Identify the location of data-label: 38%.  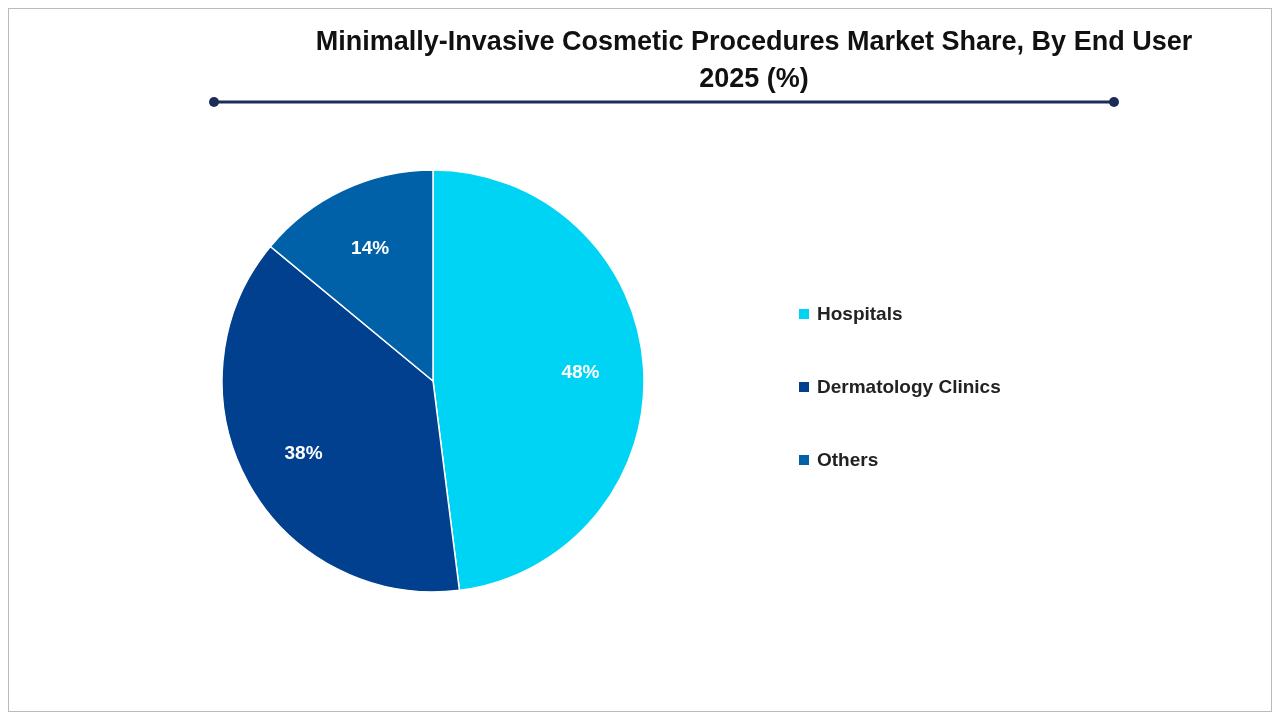
(303, 452).